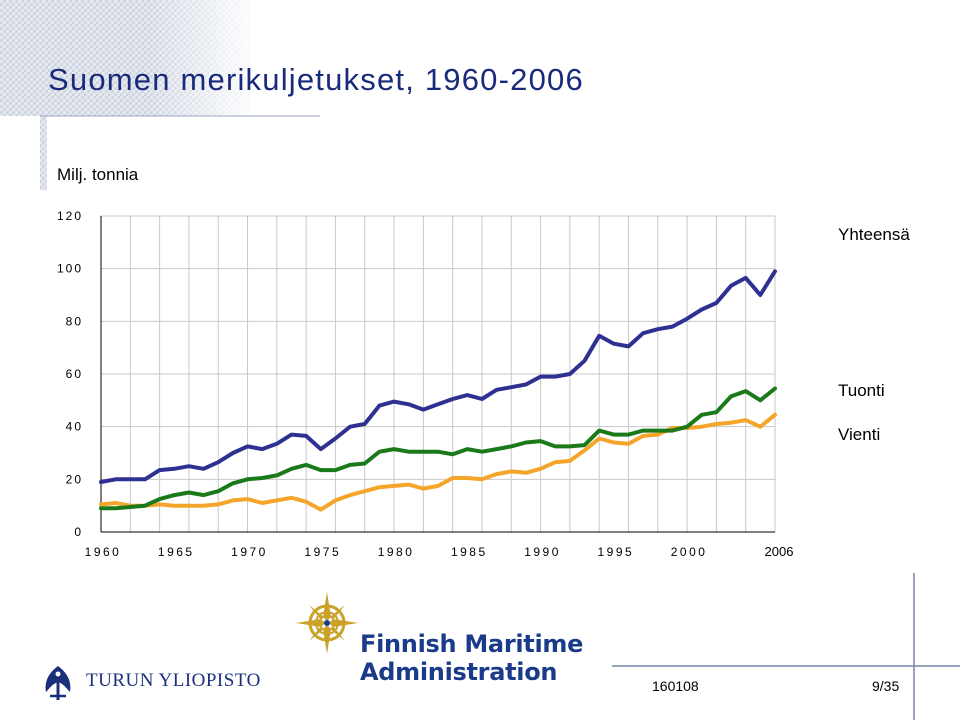 The height and width of the screenshot is (720, 960). I want to click on series-line-tuonti, so click(438, 448).